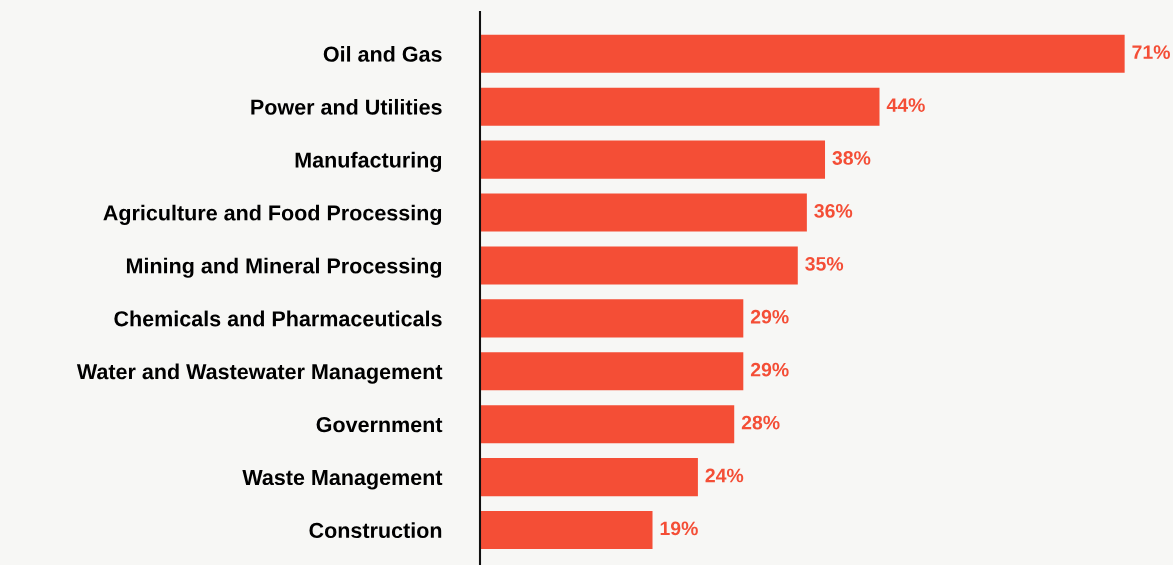 Image resolution: width=1173 pixels, height=565 pixels. Describe the element at coordinates (679, 528) in the screenshot. I see `data-label: 19%` at that location.